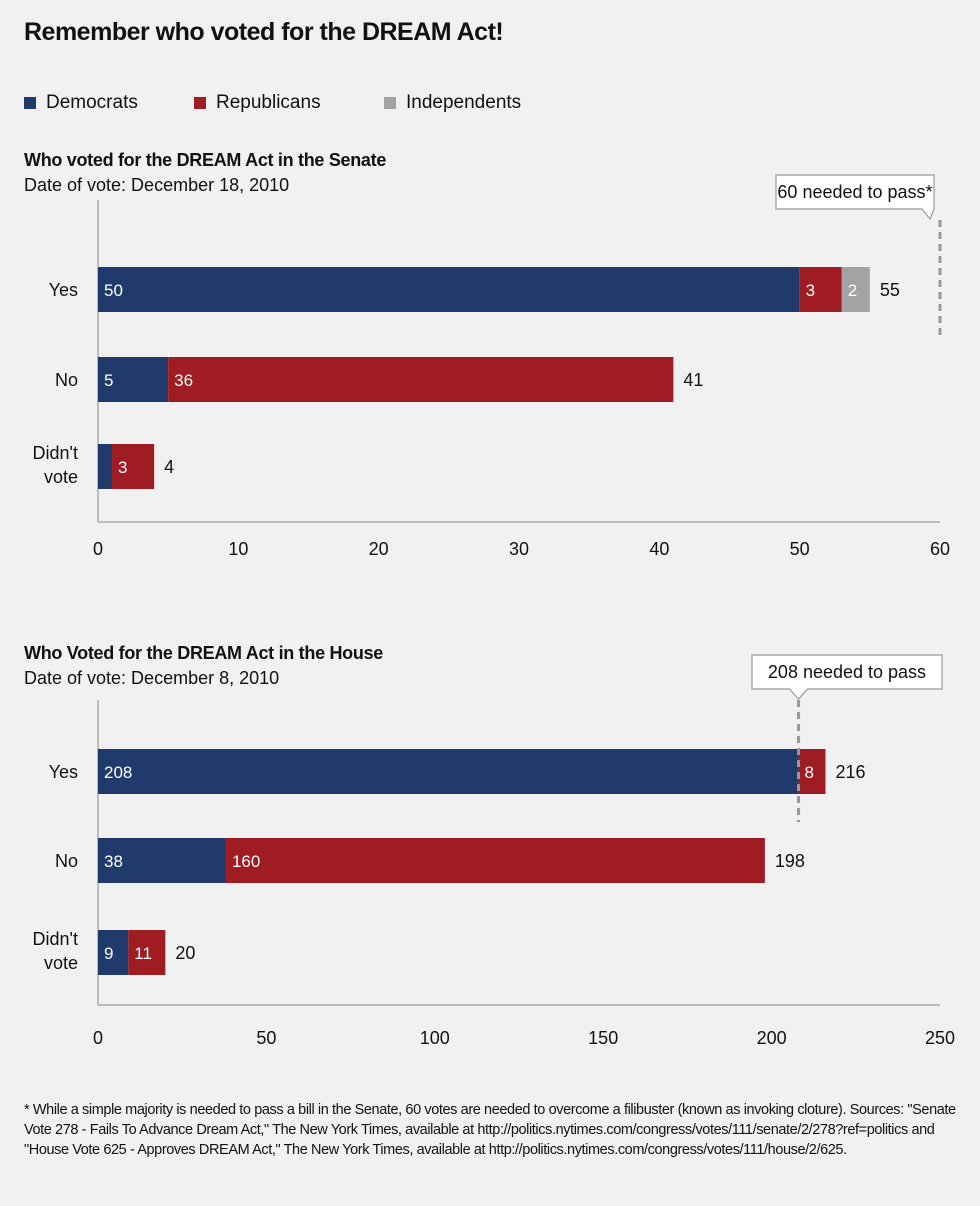 The height and width of the screenshot is (1206, 980). I want to click on legend-republicans: Republicans, so click(257, 103).